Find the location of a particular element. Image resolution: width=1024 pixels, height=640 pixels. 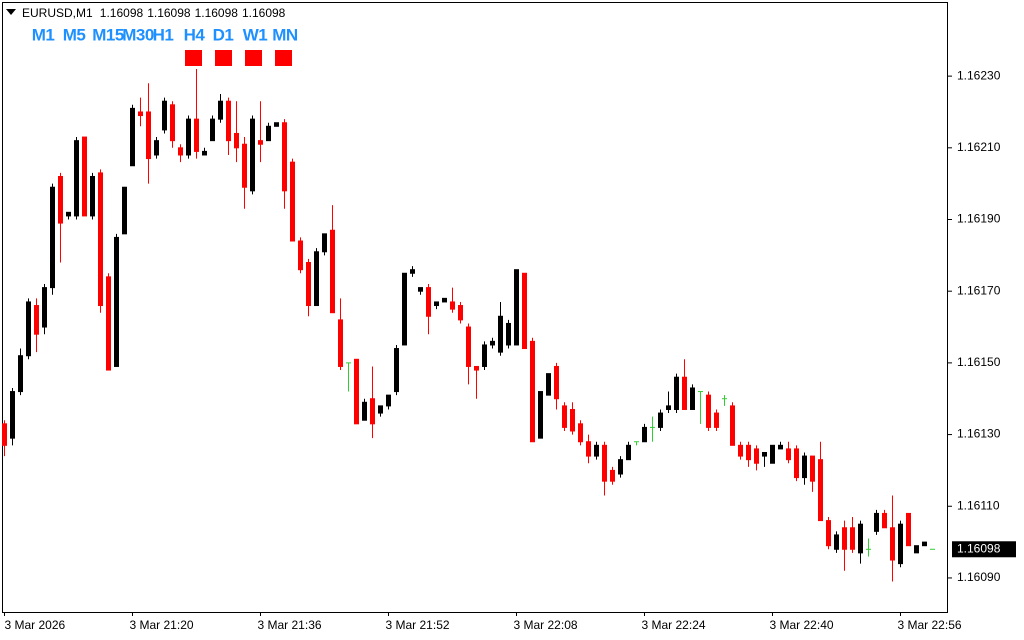

header-low: 1.16098 is located at coordinates (217, 13).